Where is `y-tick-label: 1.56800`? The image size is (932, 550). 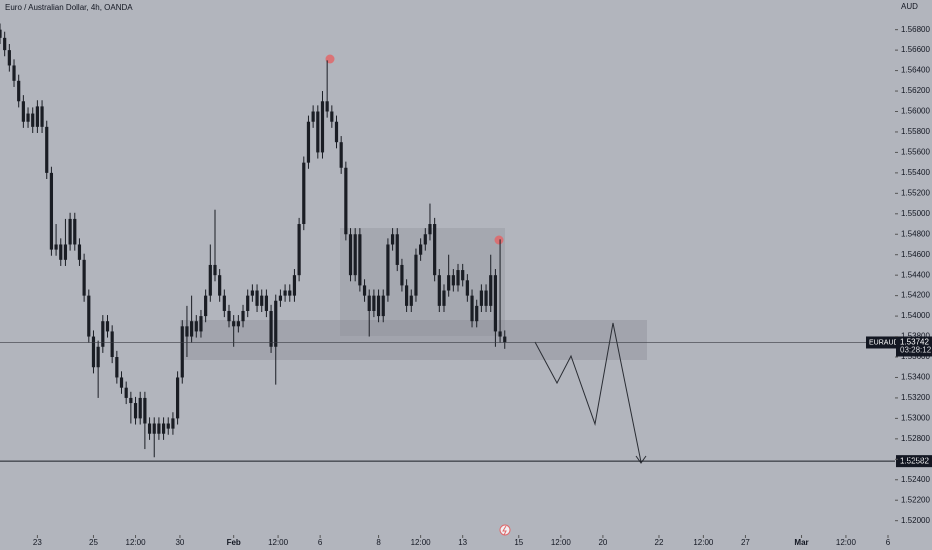
y-tick-label: 1.56800 is located at coordinates (915, 29).